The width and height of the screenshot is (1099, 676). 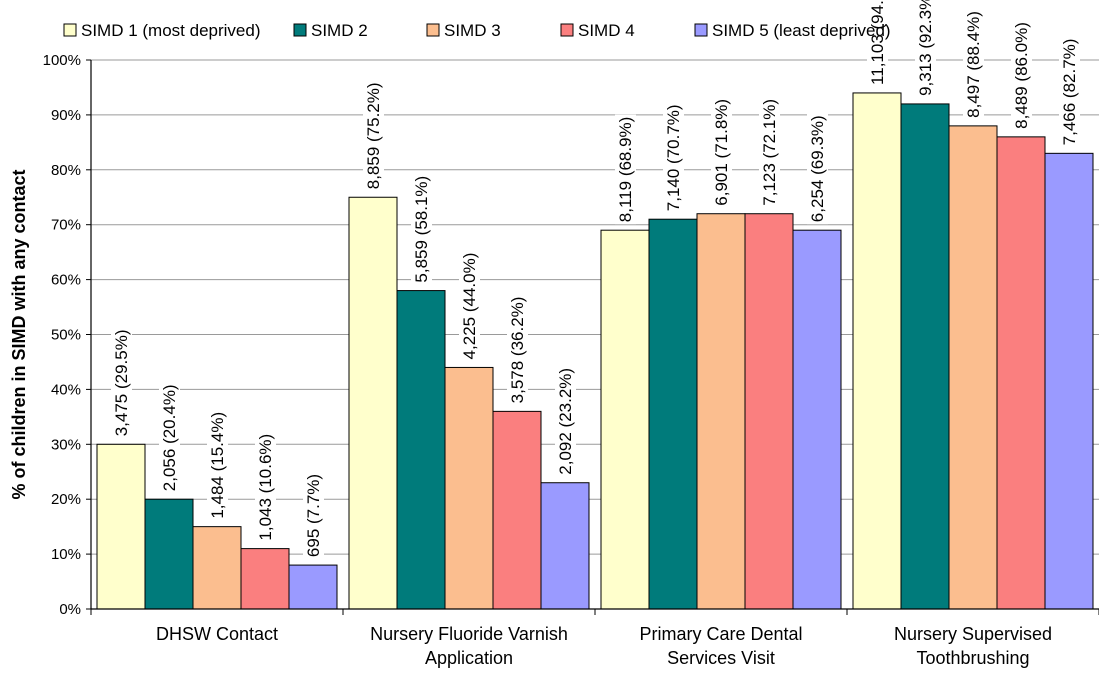 I want to click on legend-label: SIMD 3, so click(x=472, y=30).